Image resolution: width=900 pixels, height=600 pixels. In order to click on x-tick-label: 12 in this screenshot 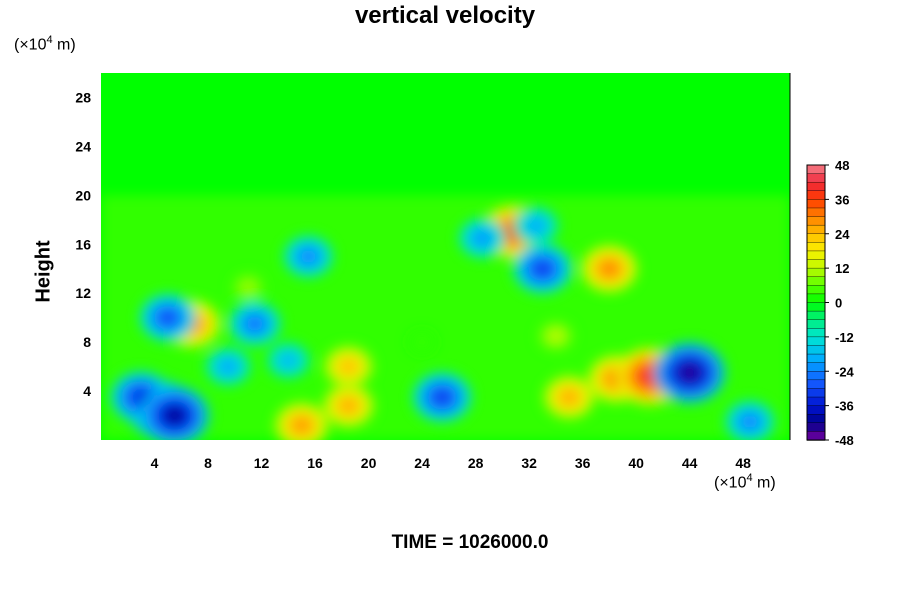, I will do `click(262, 463)`.